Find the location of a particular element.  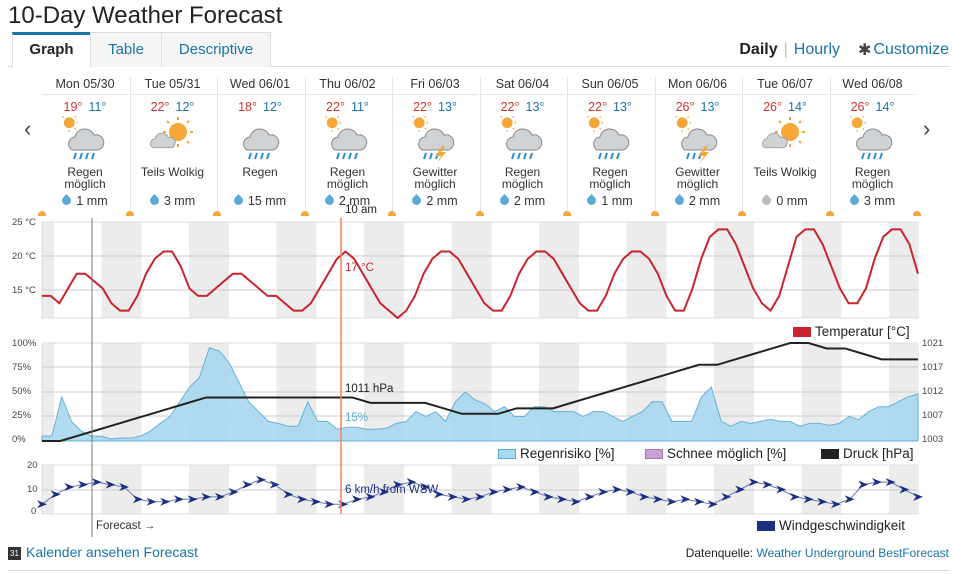

sun-cloud-icon is located at coordinates (171, 133).